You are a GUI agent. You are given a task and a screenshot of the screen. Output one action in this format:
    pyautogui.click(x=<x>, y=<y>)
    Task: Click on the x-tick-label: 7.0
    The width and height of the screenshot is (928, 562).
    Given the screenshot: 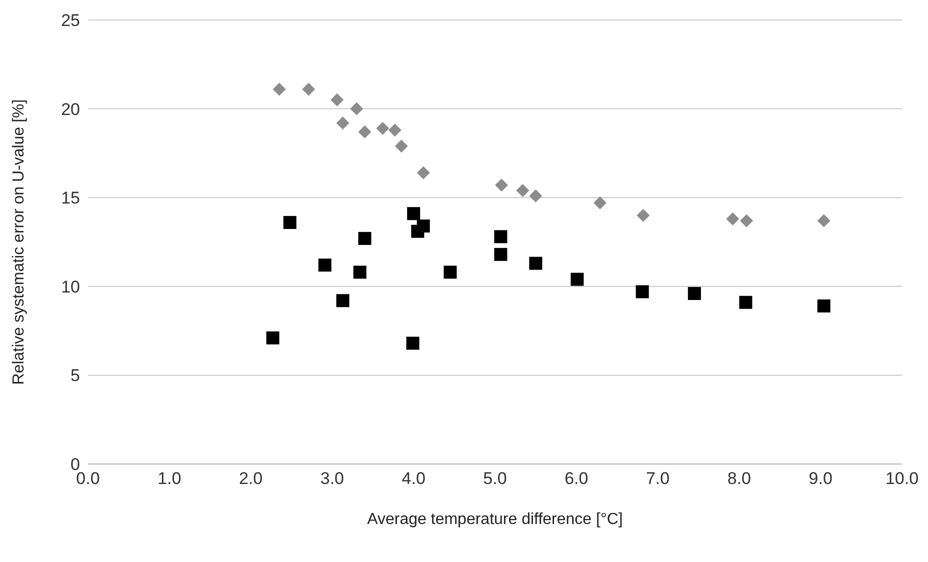 What is the action you would take?
    pyautogui.click(x=658, y=478)
    